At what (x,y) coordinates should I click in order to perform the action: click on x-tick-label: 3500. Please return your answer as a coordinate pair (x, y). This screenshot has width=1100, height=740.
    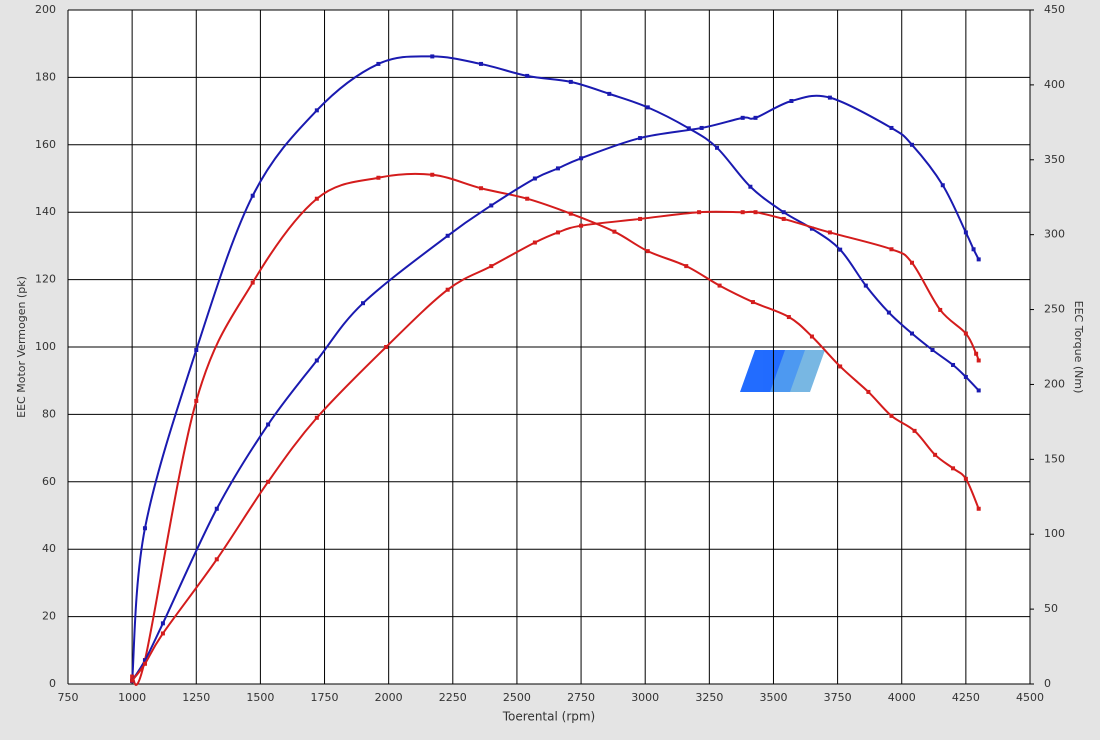
    Looking at the image, I should click on (773, 697).